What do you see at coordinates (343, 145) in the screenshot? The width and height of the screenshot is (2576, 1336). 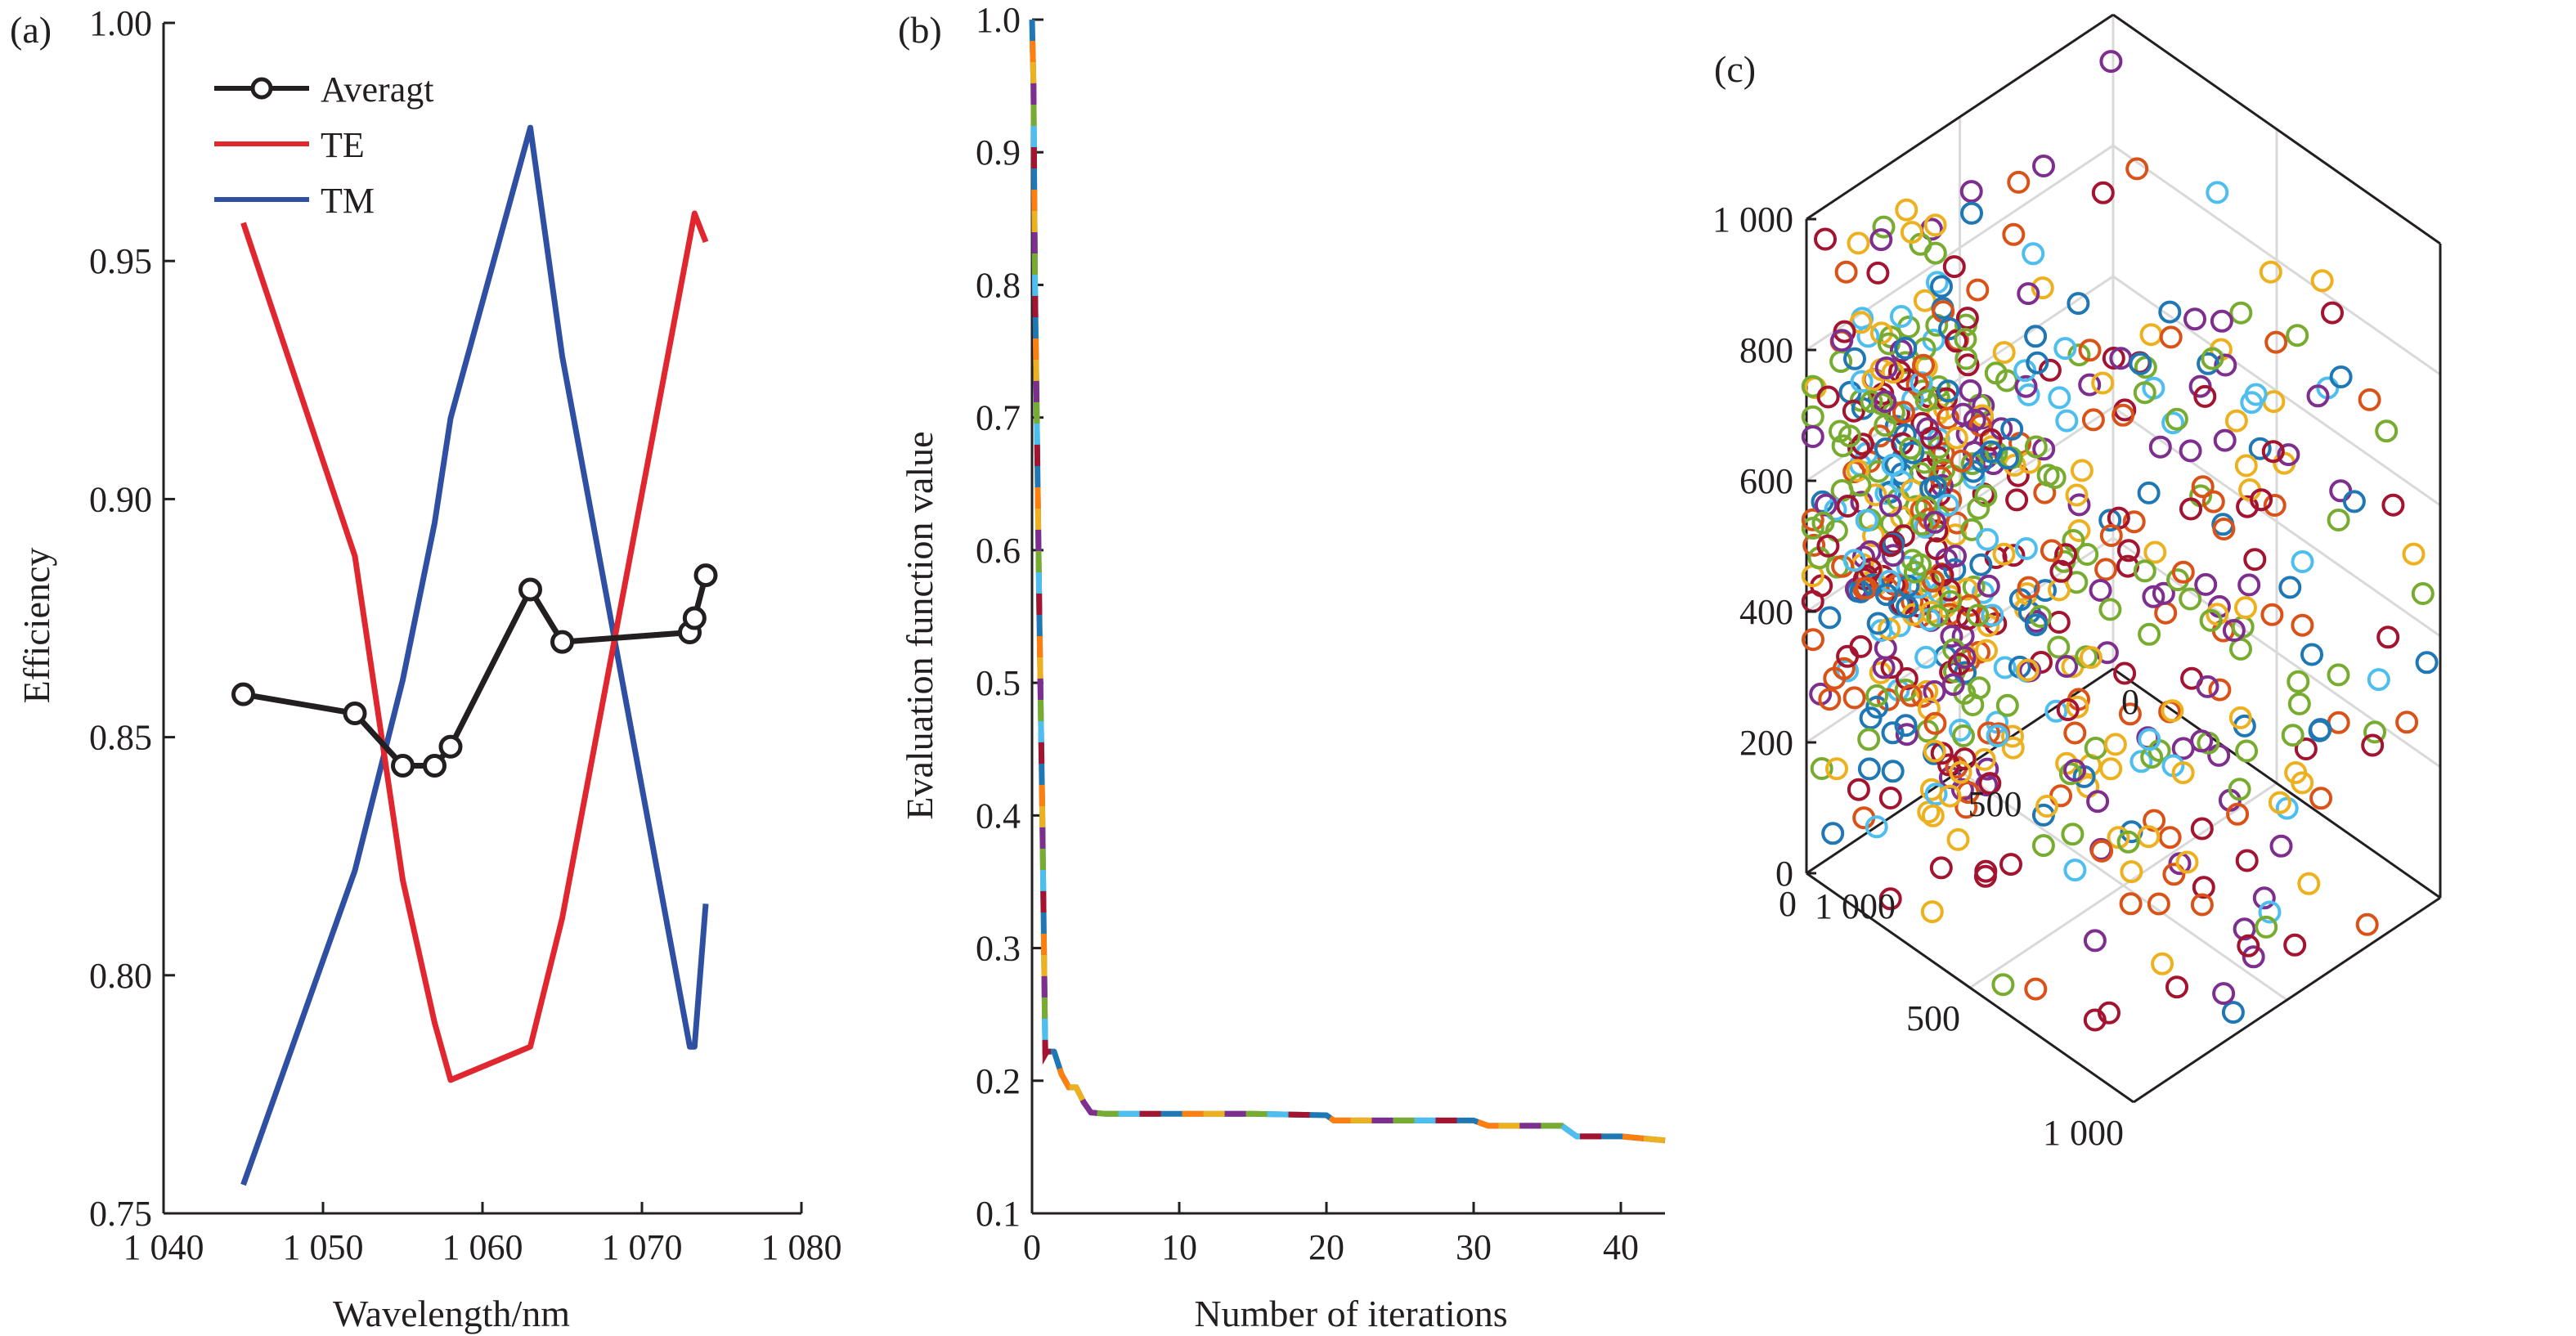 I see `legend-label-te: TE` at bounding box center [343, 145].